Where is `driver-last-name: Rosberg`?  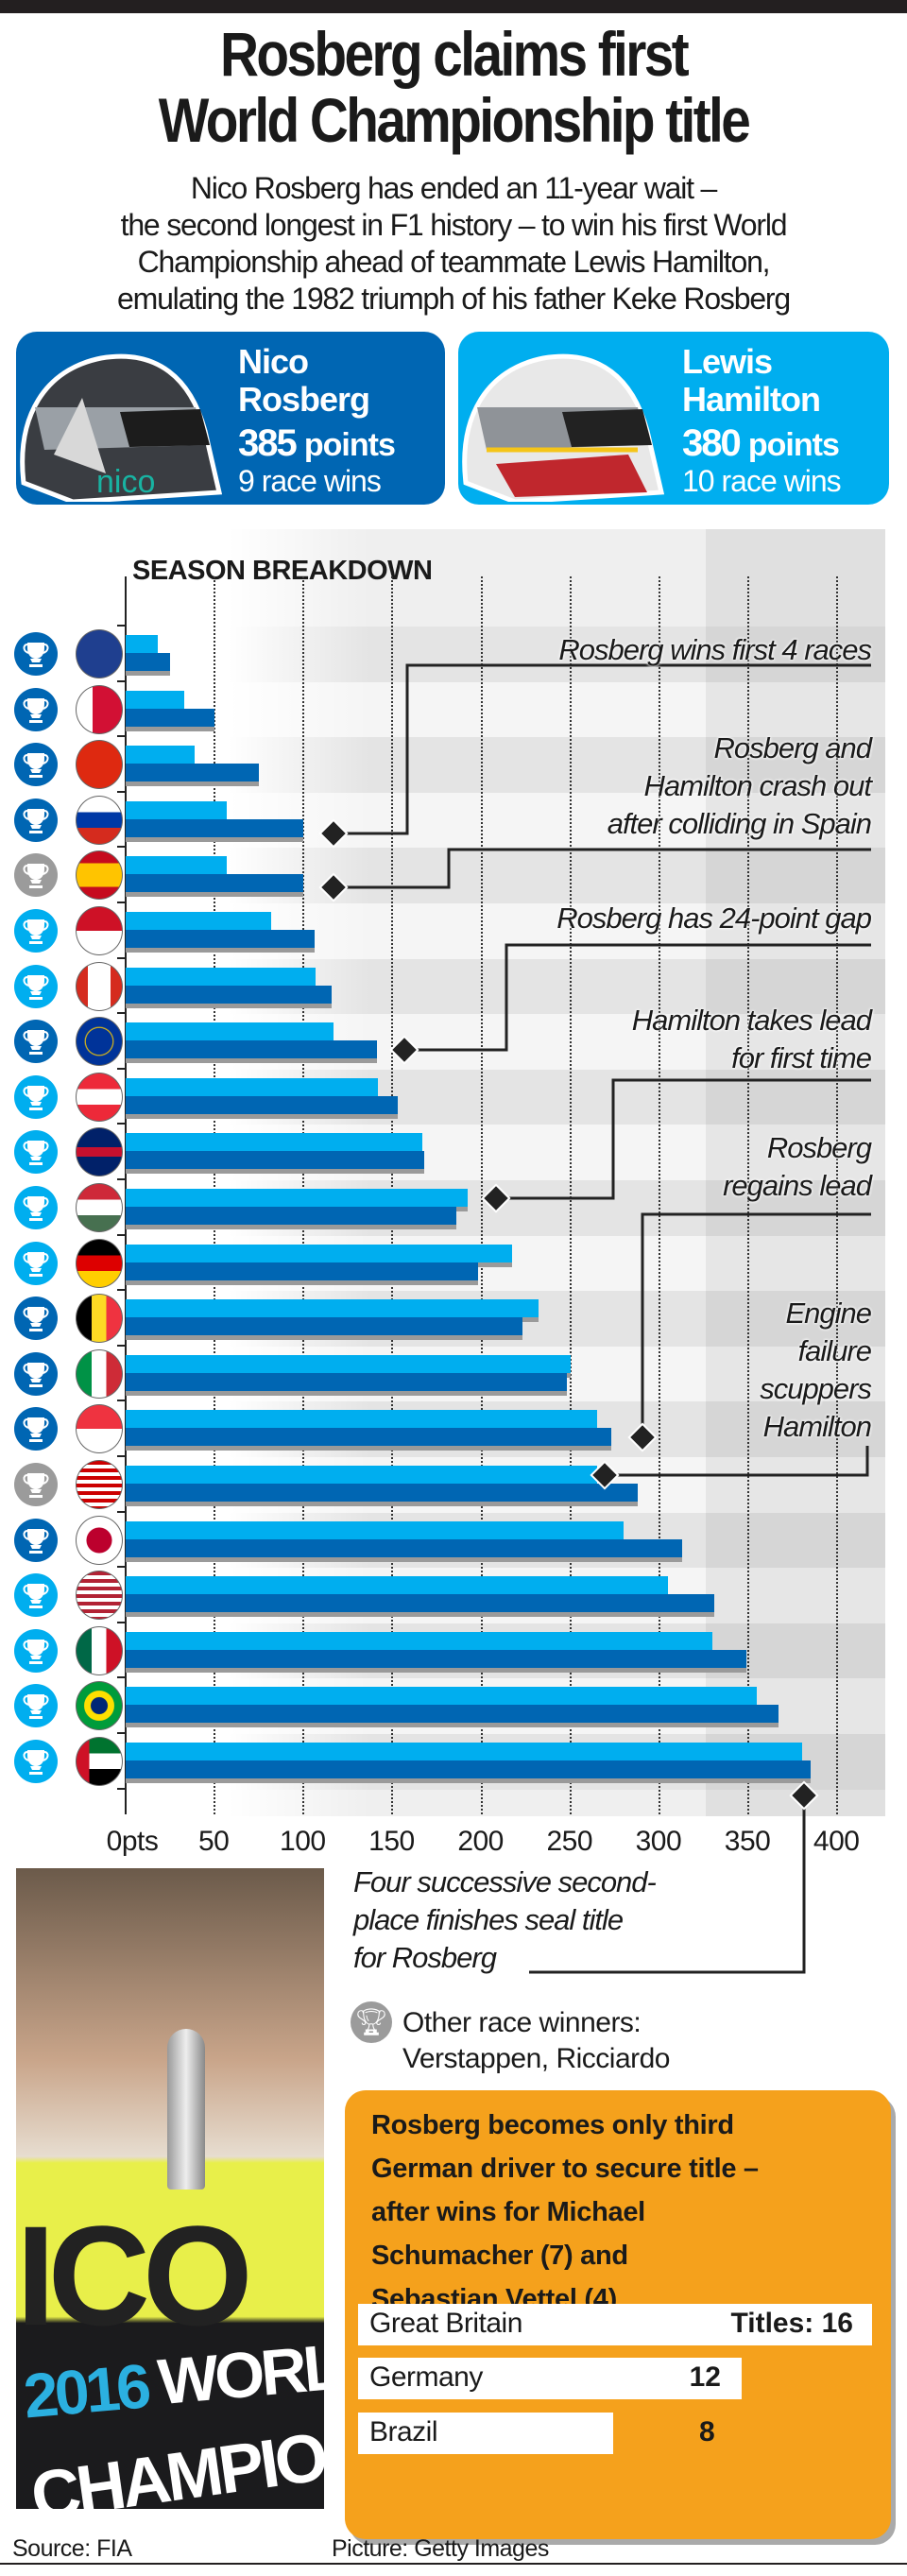 driver-last-name: Rosberg is located at coordinates (304, 399).